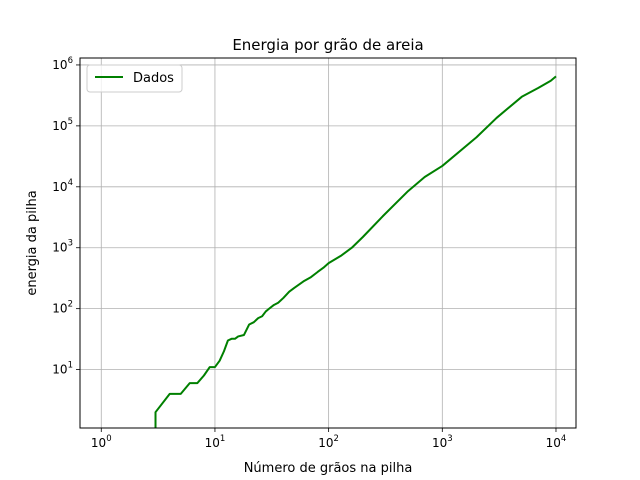 This screenshot has width=640, height=480. I want to click on y-tick-label: 10⁵, so click(62, 125).